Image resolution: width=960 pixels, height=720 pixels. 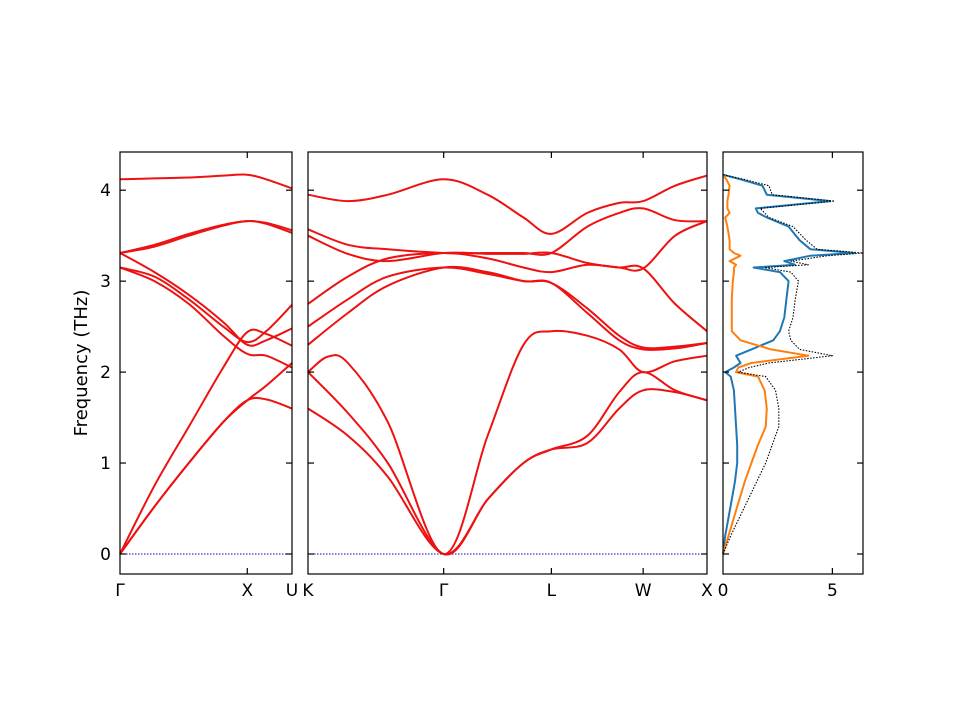 What do you see at coordinates (308, 591) in the screenshot?
I see `x-tick-label: K` at bounding box center [308, 591].